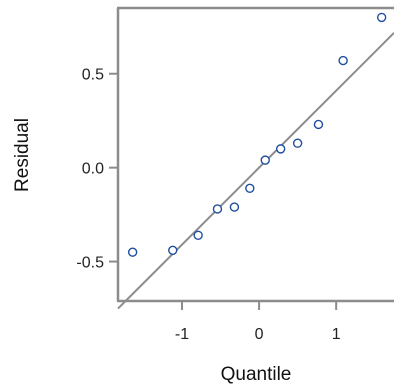 The width and height of the screenshot is (394, 388). I want to click on x-tick-label: -1, so click(182, 334).